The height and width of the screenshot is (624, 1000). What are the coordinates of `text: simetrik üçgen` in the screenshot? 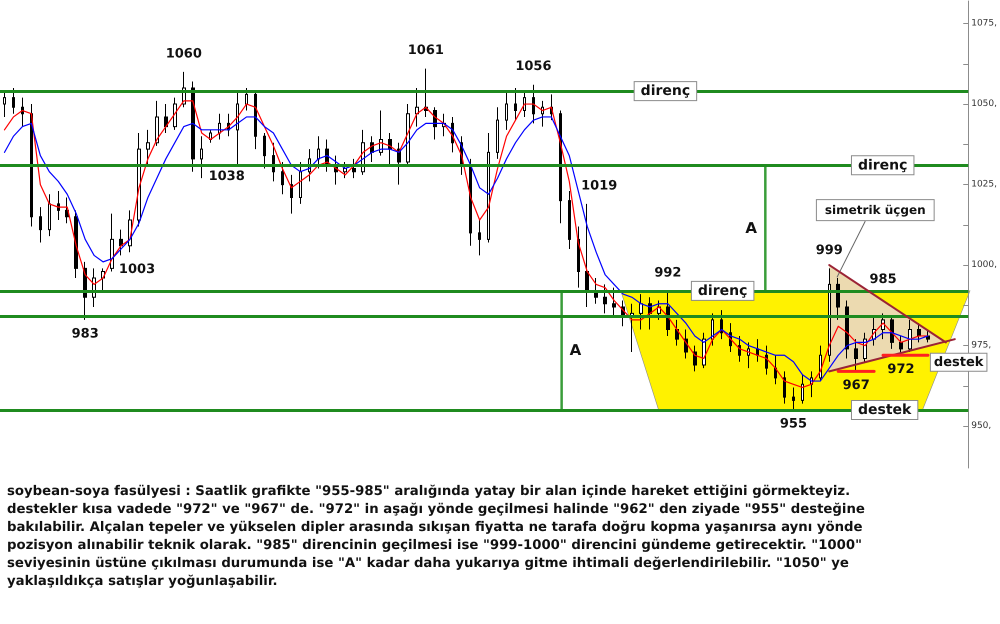 It's located at (875, 210).